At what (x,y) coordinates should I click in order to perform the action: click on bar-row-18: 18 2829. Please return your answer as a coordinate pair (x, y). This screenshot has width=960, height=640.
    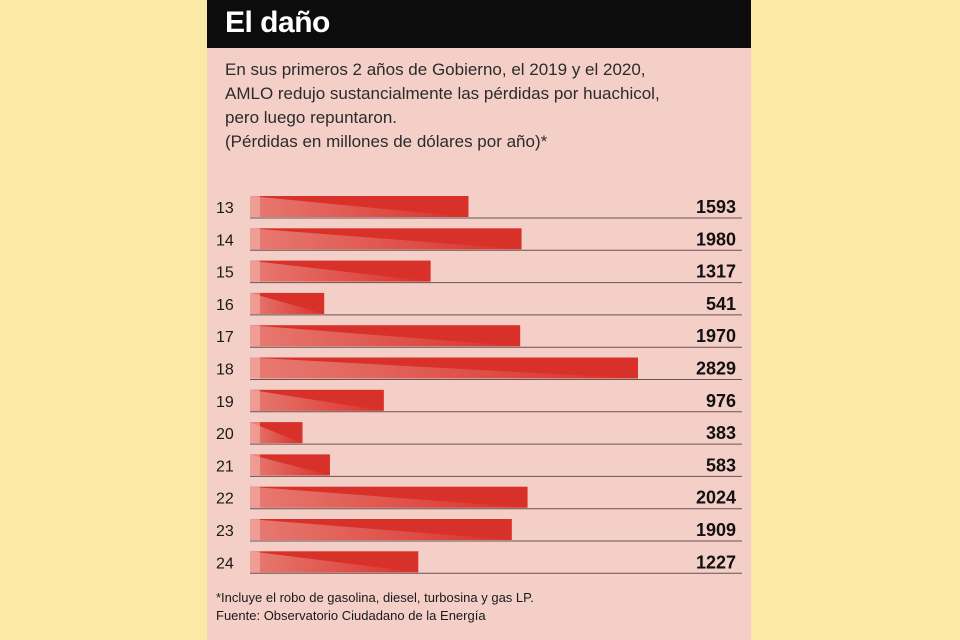
    Looking at the image, I should click on (479, 368).